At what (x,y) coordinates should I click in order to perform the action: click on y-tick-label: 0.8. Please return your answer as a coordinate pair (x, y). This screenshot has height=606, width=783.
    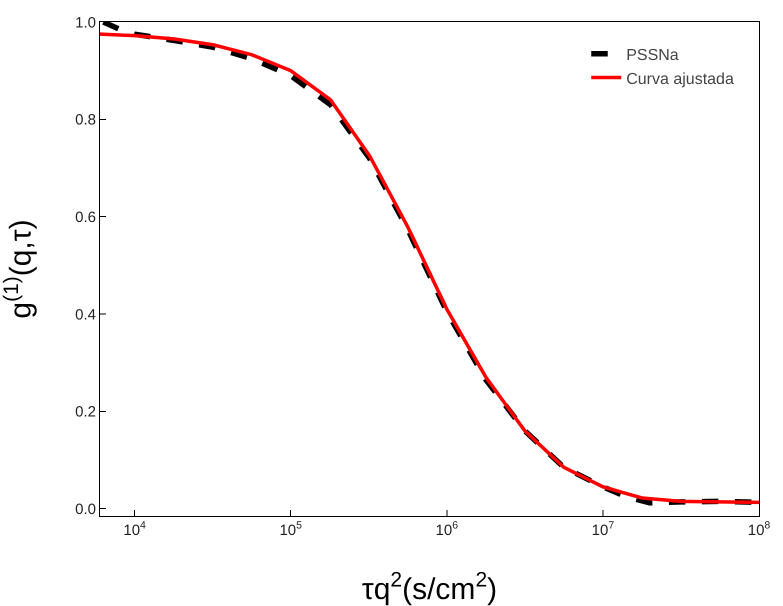
    Looking at the image, I should click on (85, 120).